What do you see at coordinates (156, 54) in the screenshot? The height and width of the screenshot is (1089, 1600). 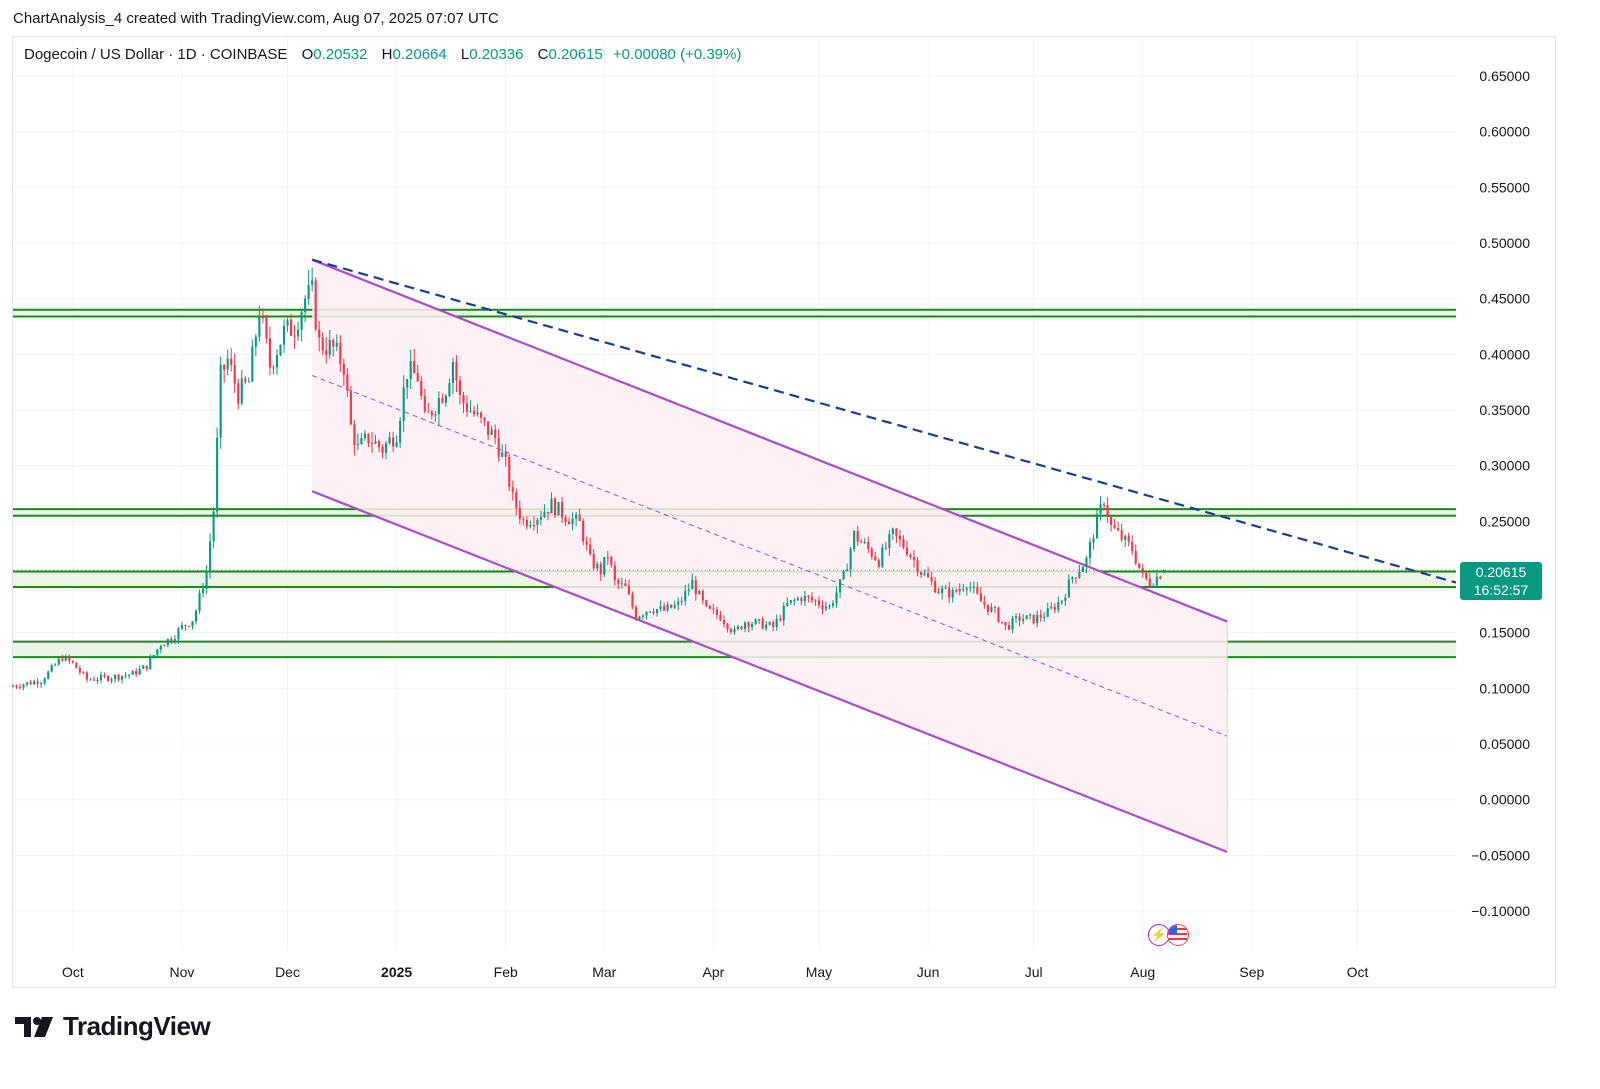 I see `symbol-name: Dogecoin / US Dollar · 1D · COINBASE` at bounding box center [156, 54].